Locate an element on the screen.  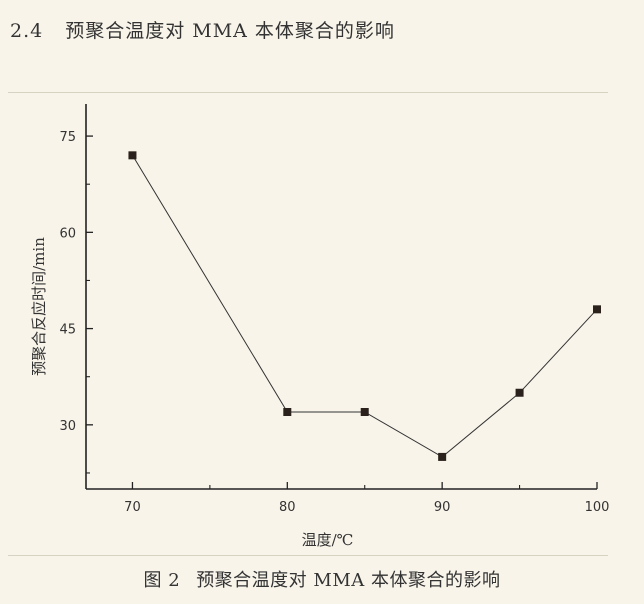
section-heading: 2.4 预聚合温度对 MMA 本体聚合的影响 is located at coordinates (202, 29).